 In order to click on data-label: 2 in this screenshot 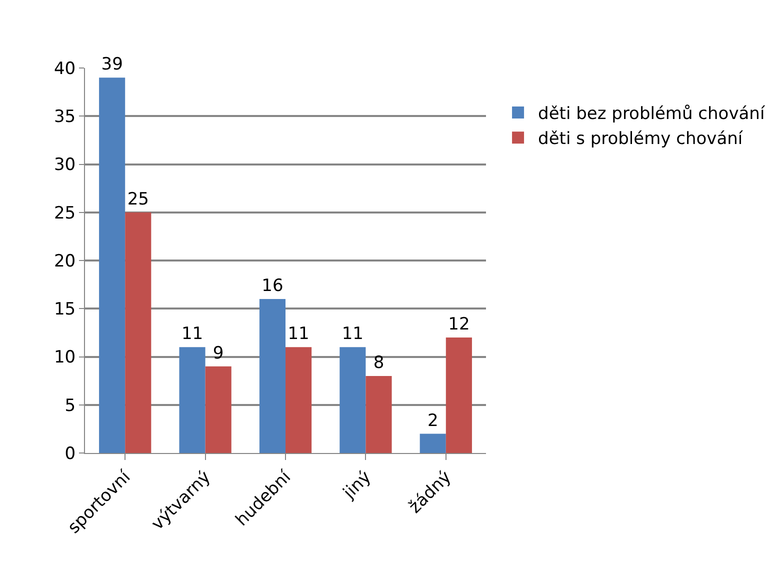, I will do `click(432, 420)`.